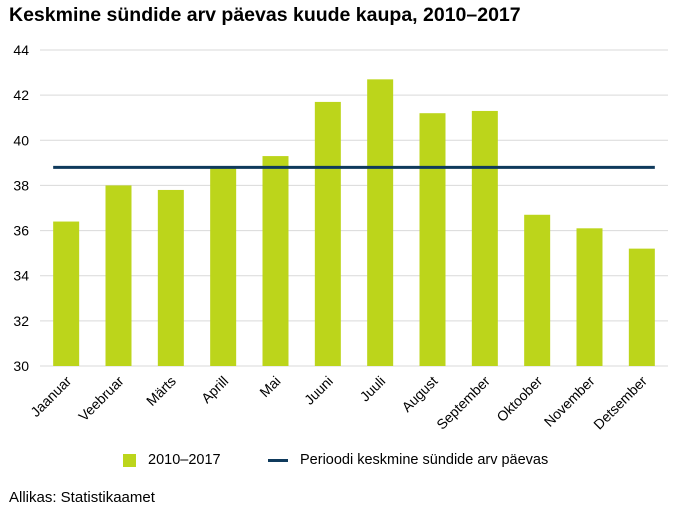 This screenshot has height=518, width=685. I want to click on bar-juuli, so click(380, 222).